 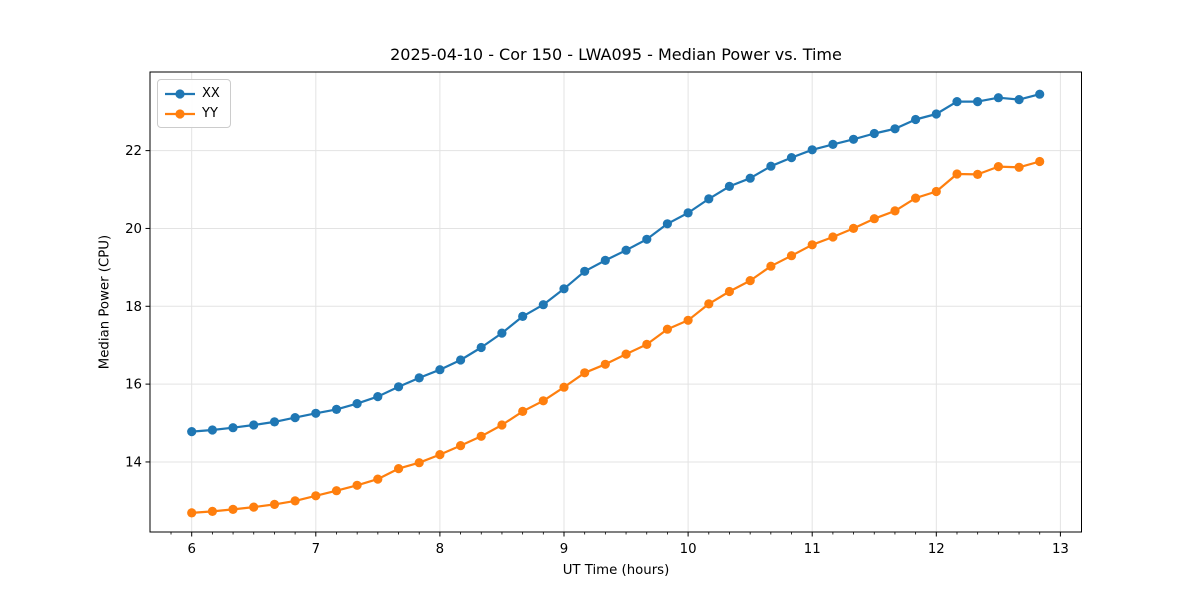 What do you see at coordinates (210, 113) in the screenshot?
I see `legend-label: YY` at bounding box center [210, 113].